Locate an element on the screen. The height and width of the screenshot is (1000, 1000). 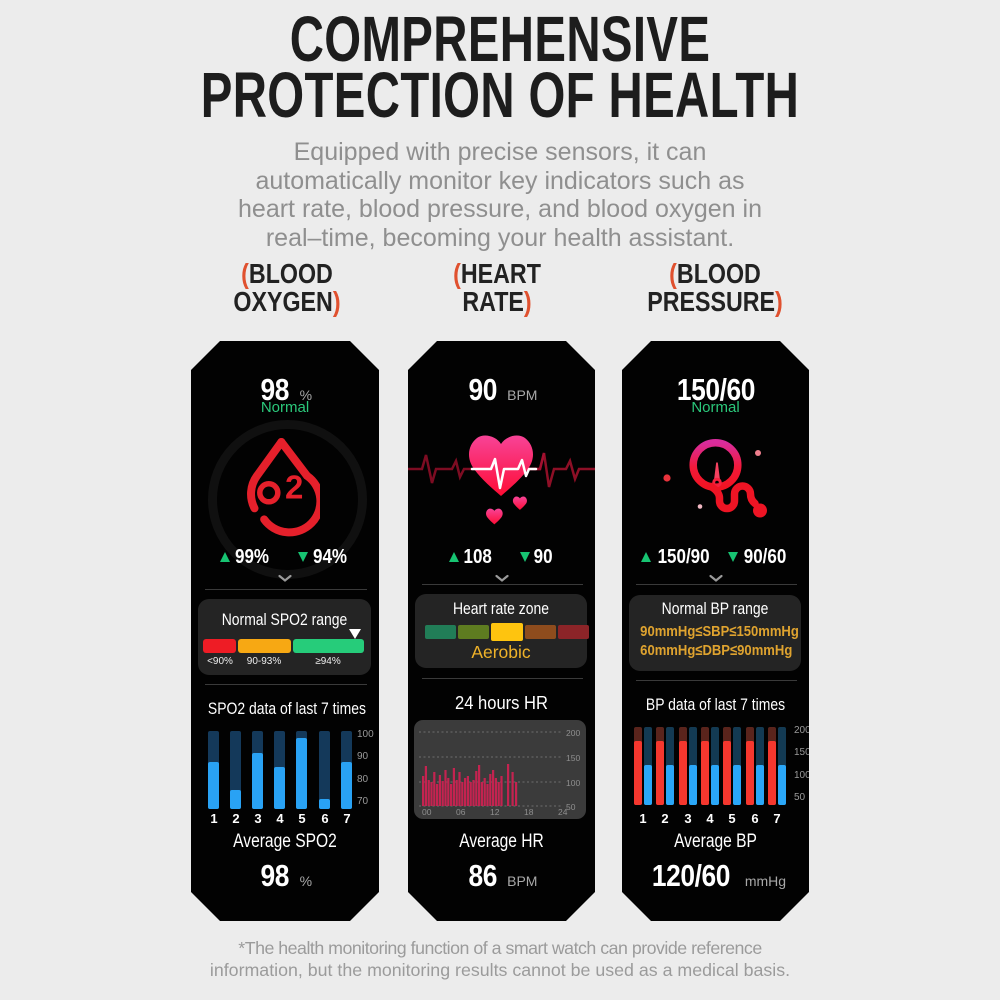
svg-text: 200 is located at coordinates (573, 733).